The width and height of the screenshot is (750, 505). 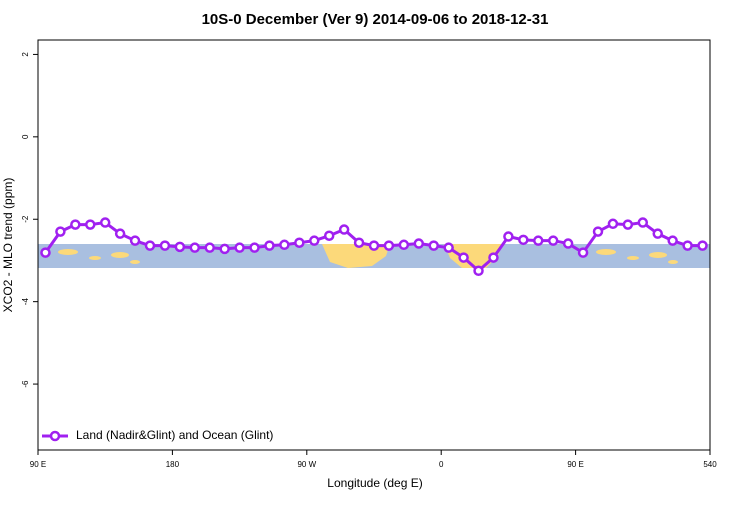 I want to click on legend-marker, so click(x=55, y=436).